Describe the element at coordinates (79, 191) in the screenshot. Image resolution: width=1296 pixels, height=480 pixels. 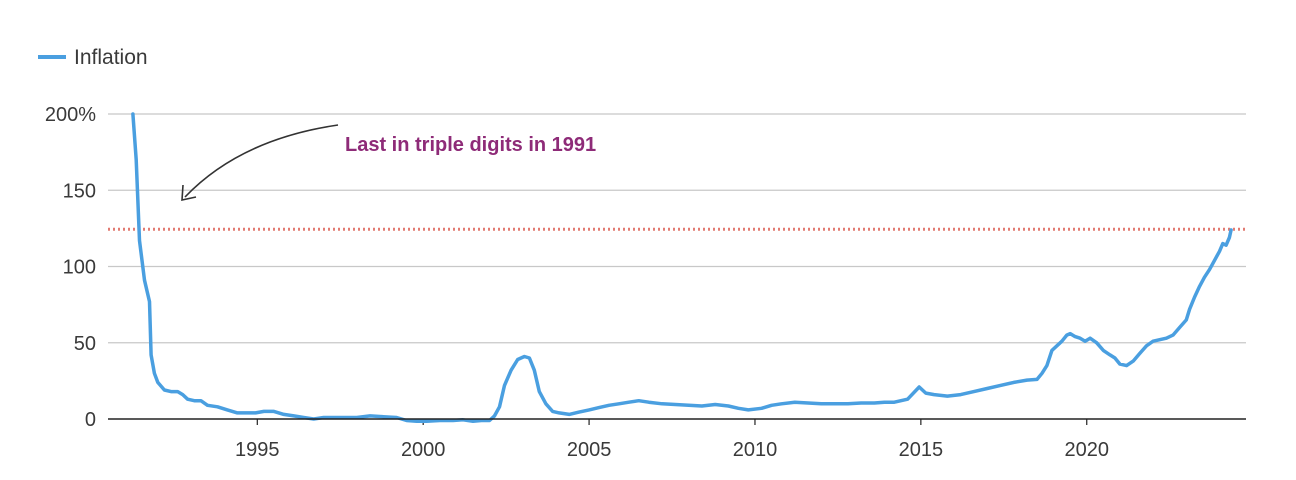
I see `y-tick-label: 150` at that location.